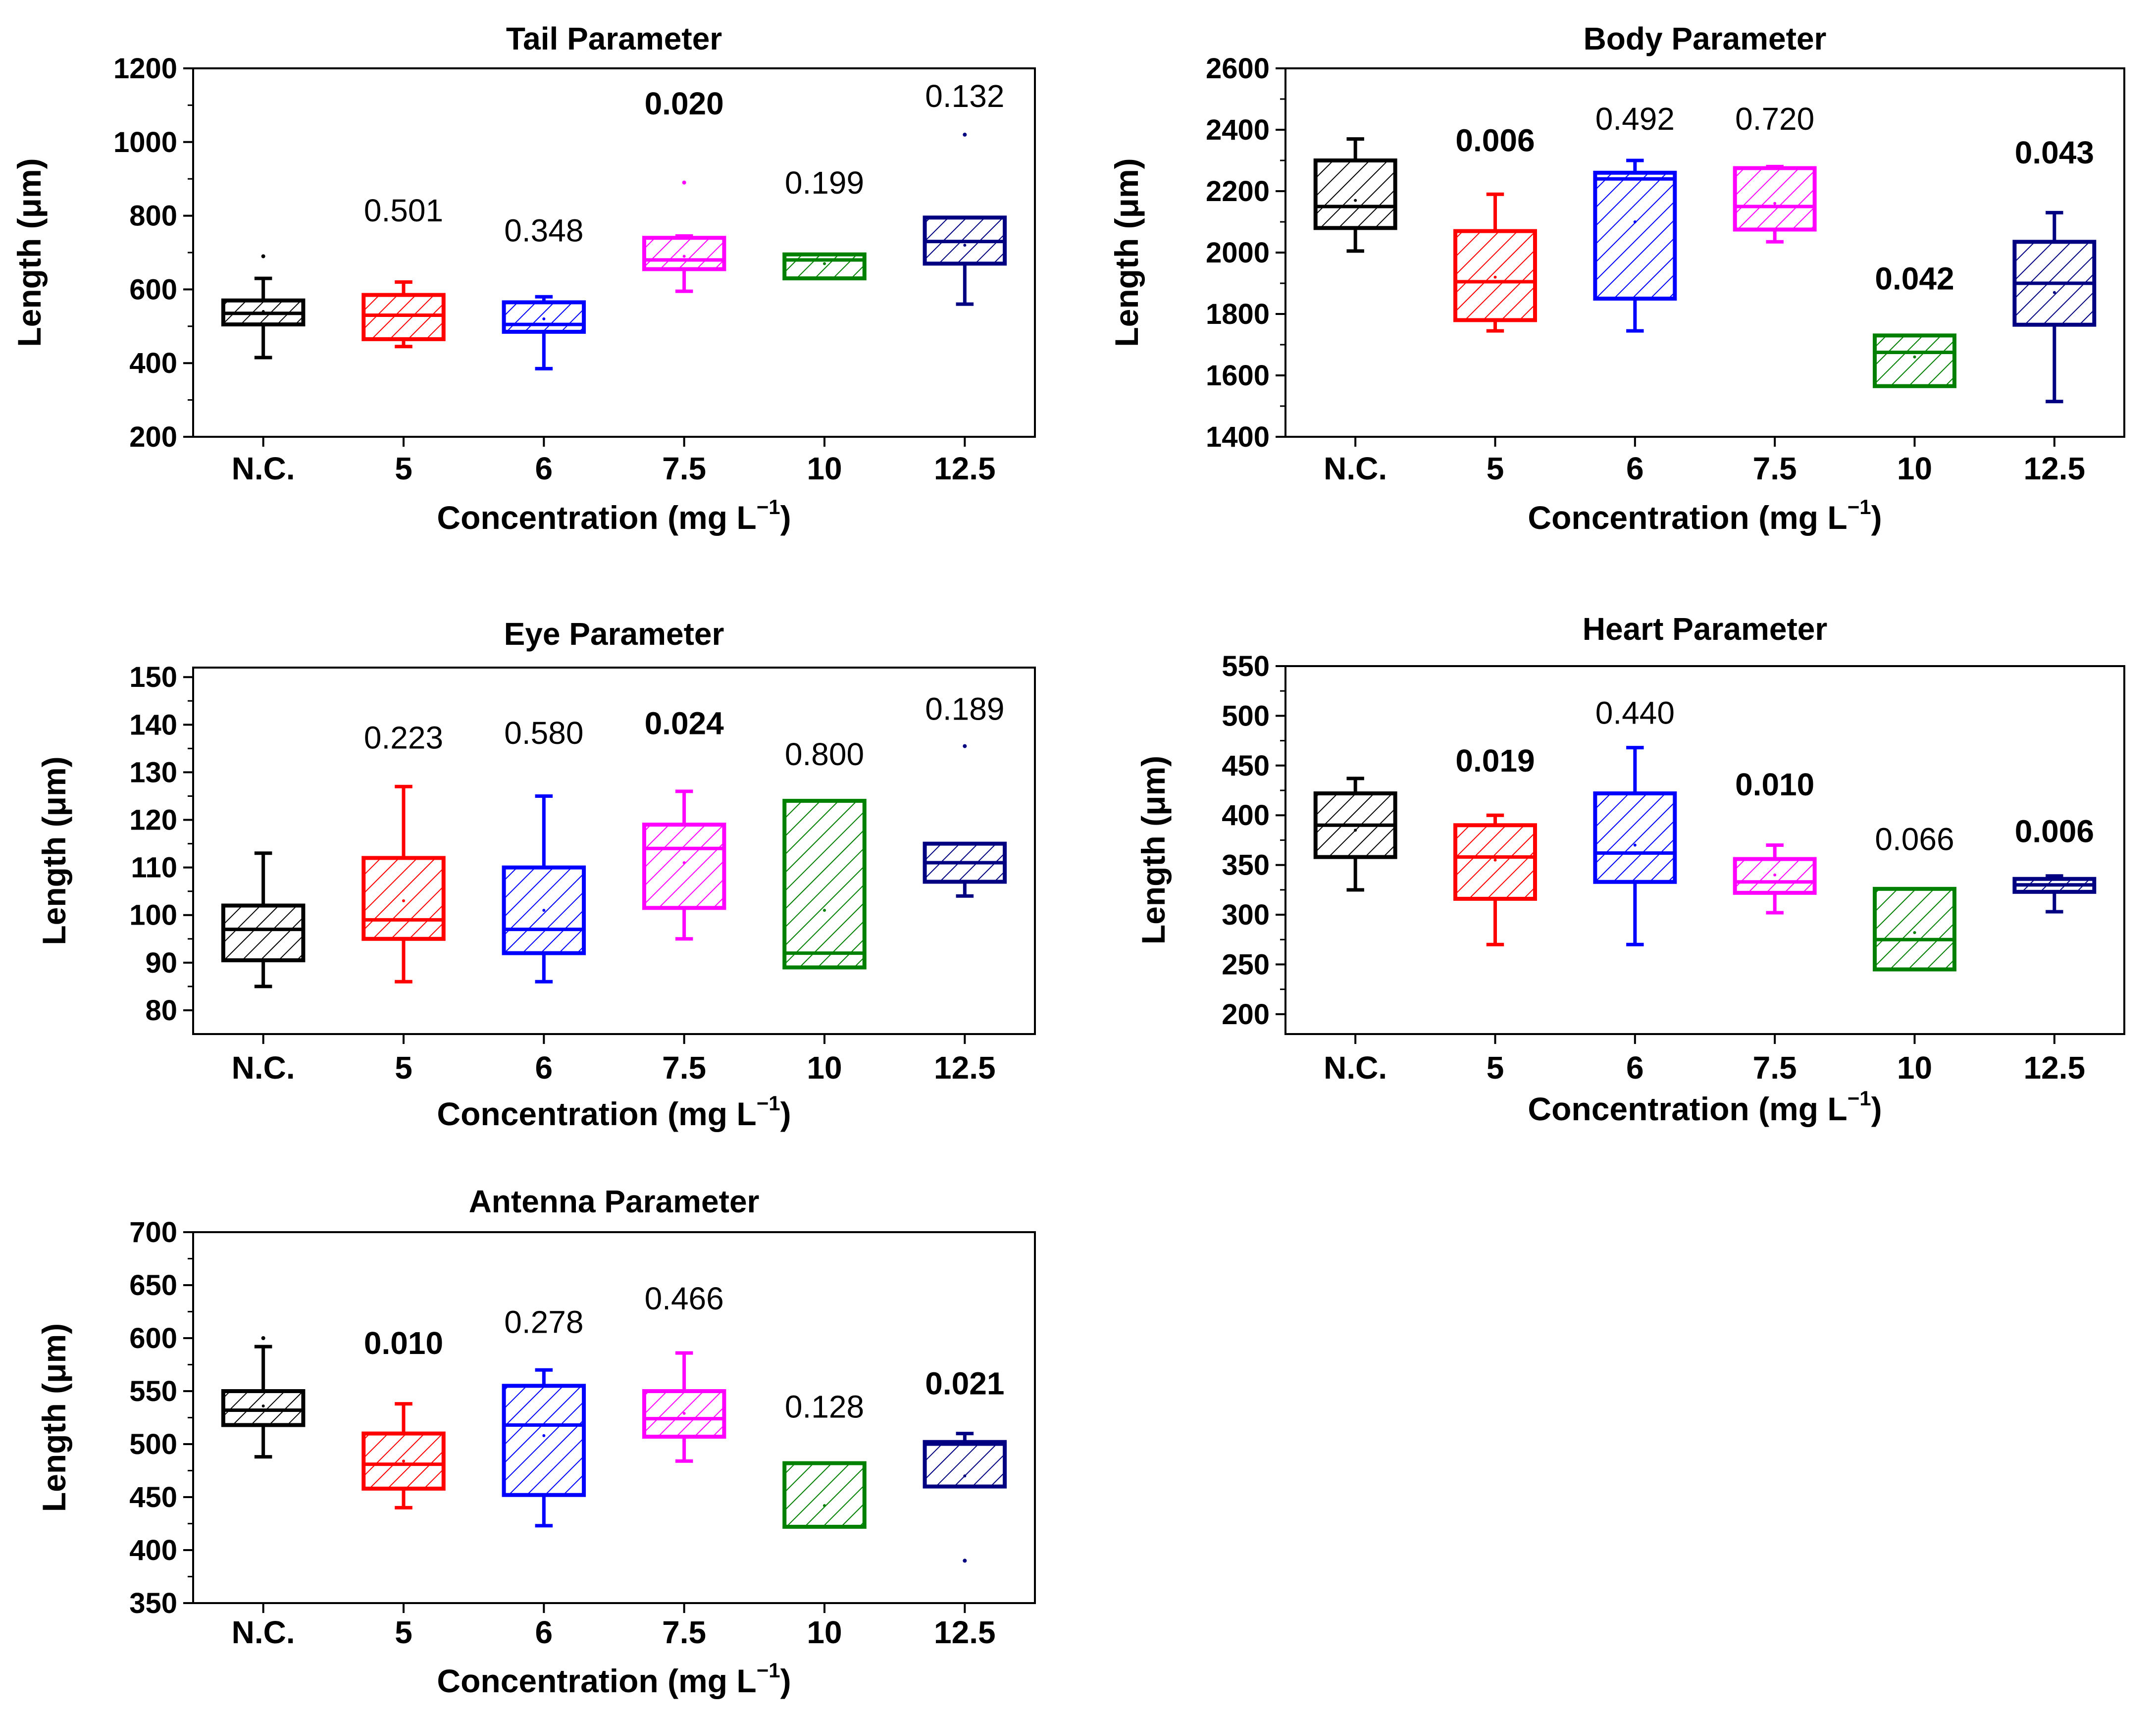 The width and height of the screenshot is (2156, 1716). I want to click on y-tick-label: 2400, so click(1238, 130).